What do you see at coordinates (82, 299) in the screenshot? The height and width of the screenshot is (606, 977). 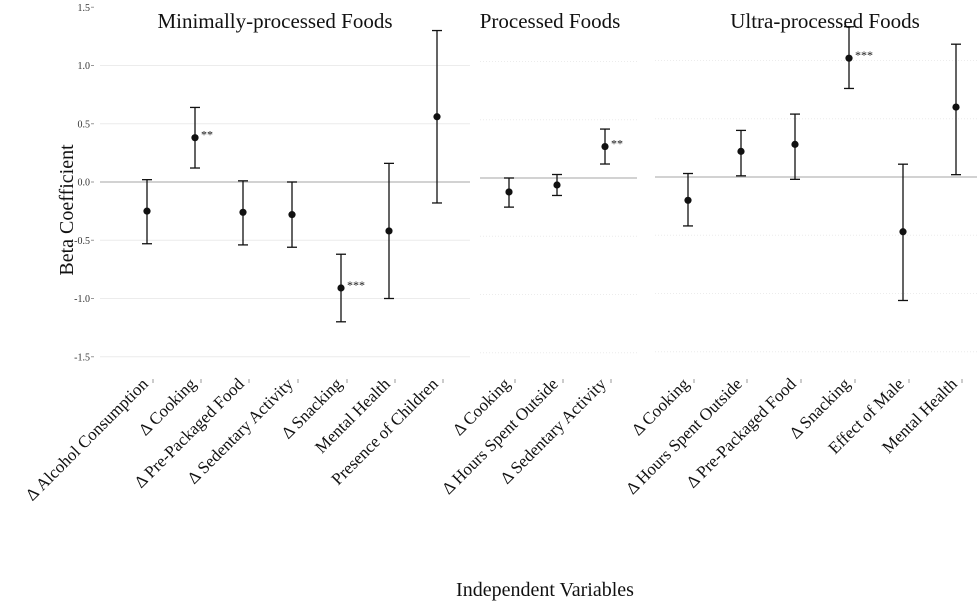 I see `y-tick-label: -1.0` at bounding box center [82, 299].